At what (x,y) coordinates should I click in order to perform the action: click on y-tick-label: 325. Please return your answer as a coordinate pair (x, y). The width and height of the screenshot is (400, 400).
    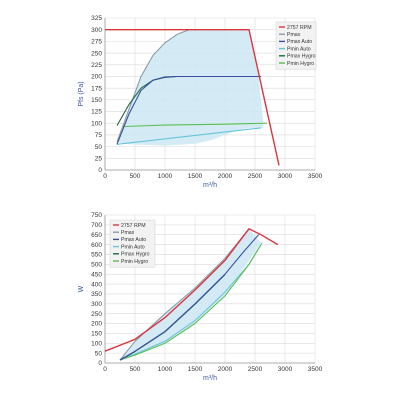
    Looking at the image, I should click on (96, 18).